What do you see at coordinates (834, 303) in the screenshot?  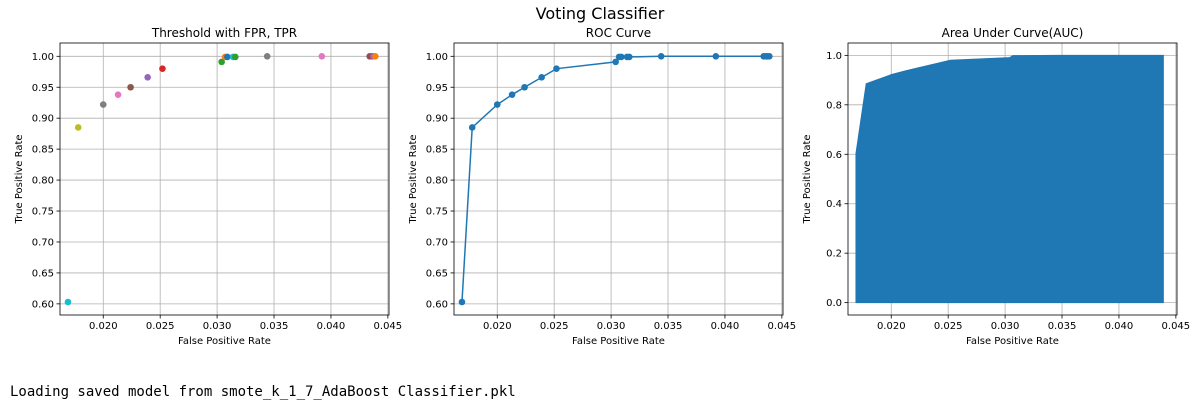 I see `y-tick-label: 0.0` at bounding box center [834, 303].